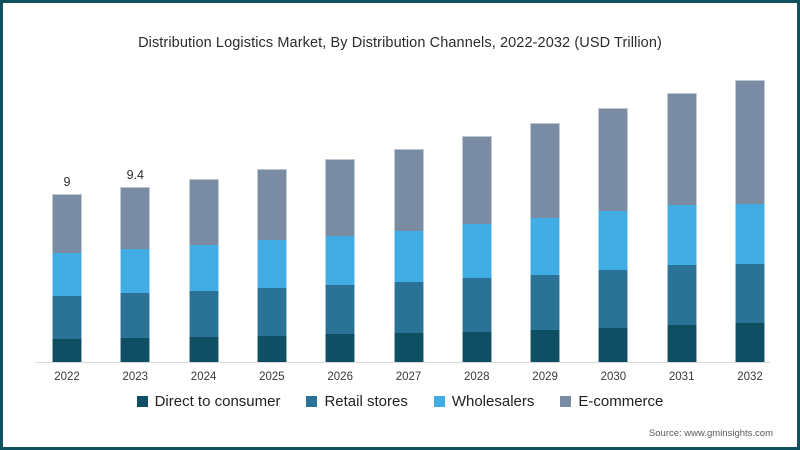  Describe the element at coordinates (613, 160) in the screenshot. I see `bar-segment-e-commerce-2030` at that location.